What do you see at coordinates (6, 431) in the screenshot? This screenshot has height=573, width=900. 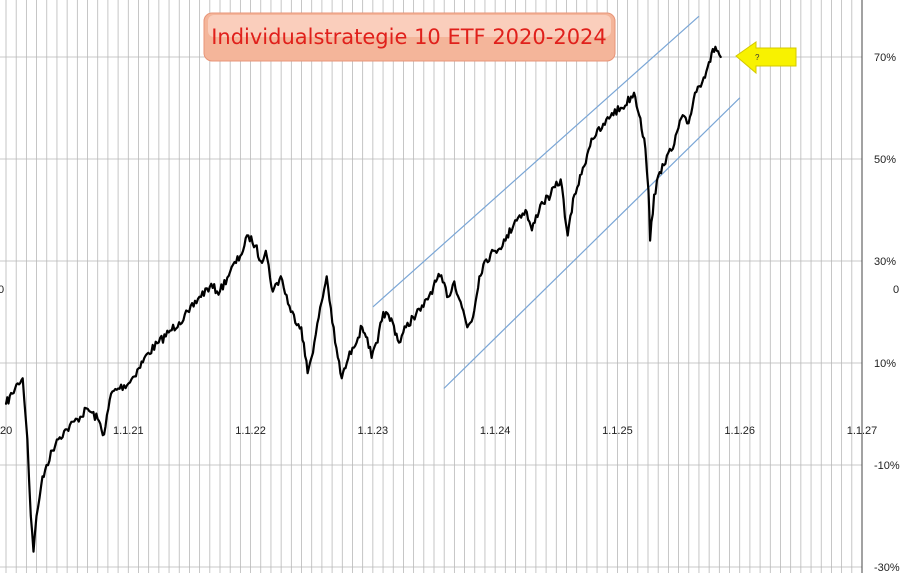 I see `x-tick-label: 20` at bounding box center [6, 431].